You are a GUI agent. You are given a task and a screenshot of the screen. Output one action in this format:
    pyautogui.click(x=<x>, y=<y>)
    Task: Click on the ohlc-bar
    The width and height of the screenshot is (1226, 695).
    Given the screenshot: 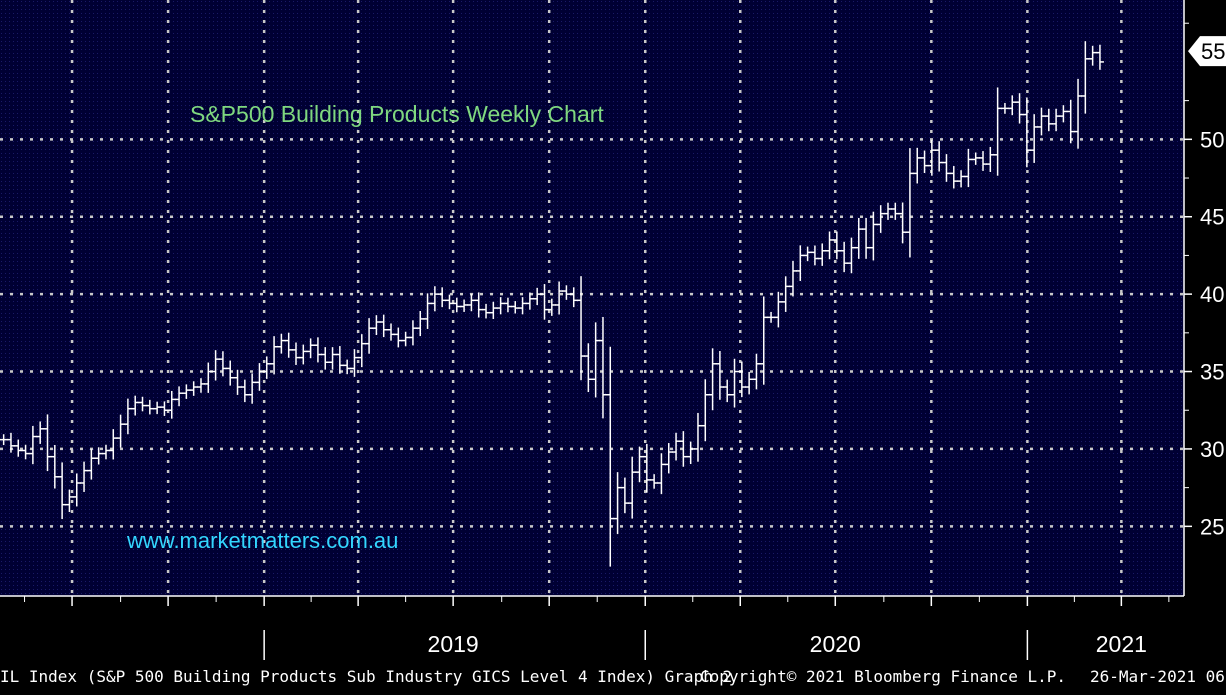 What is the action you would take?
    pyautogui.click(x=1099, y=57)
    